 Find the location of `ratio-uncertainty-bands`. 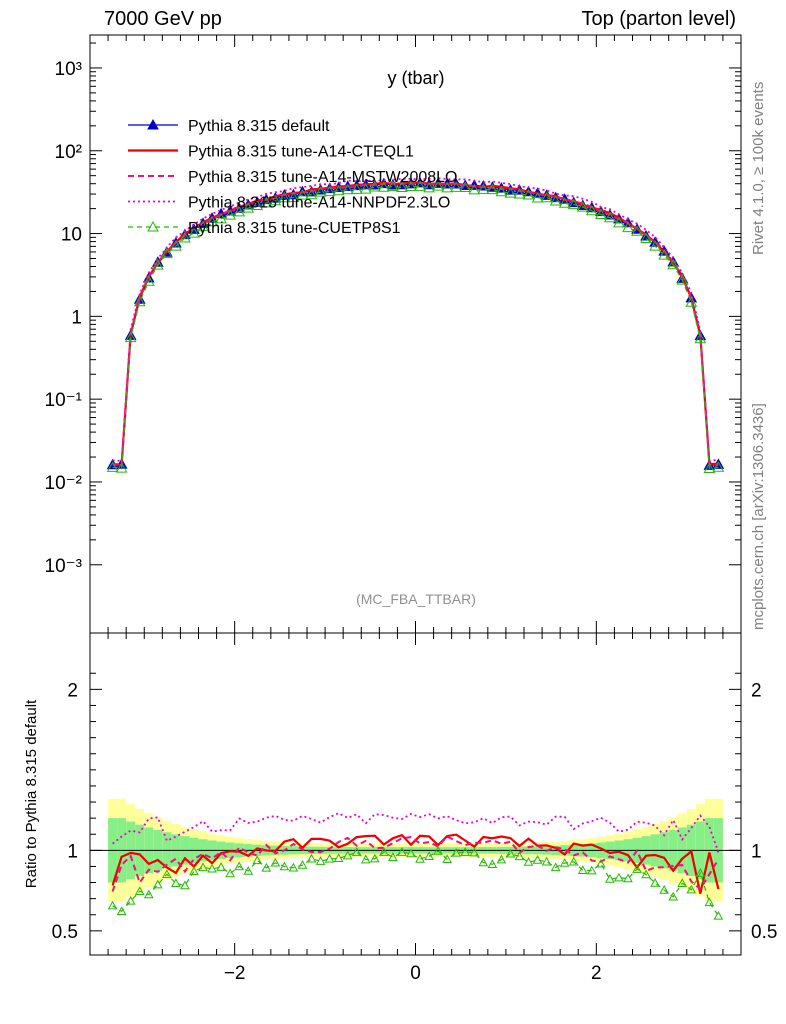

ratio-uncertainty-bands is located at coordinates (415, 850).